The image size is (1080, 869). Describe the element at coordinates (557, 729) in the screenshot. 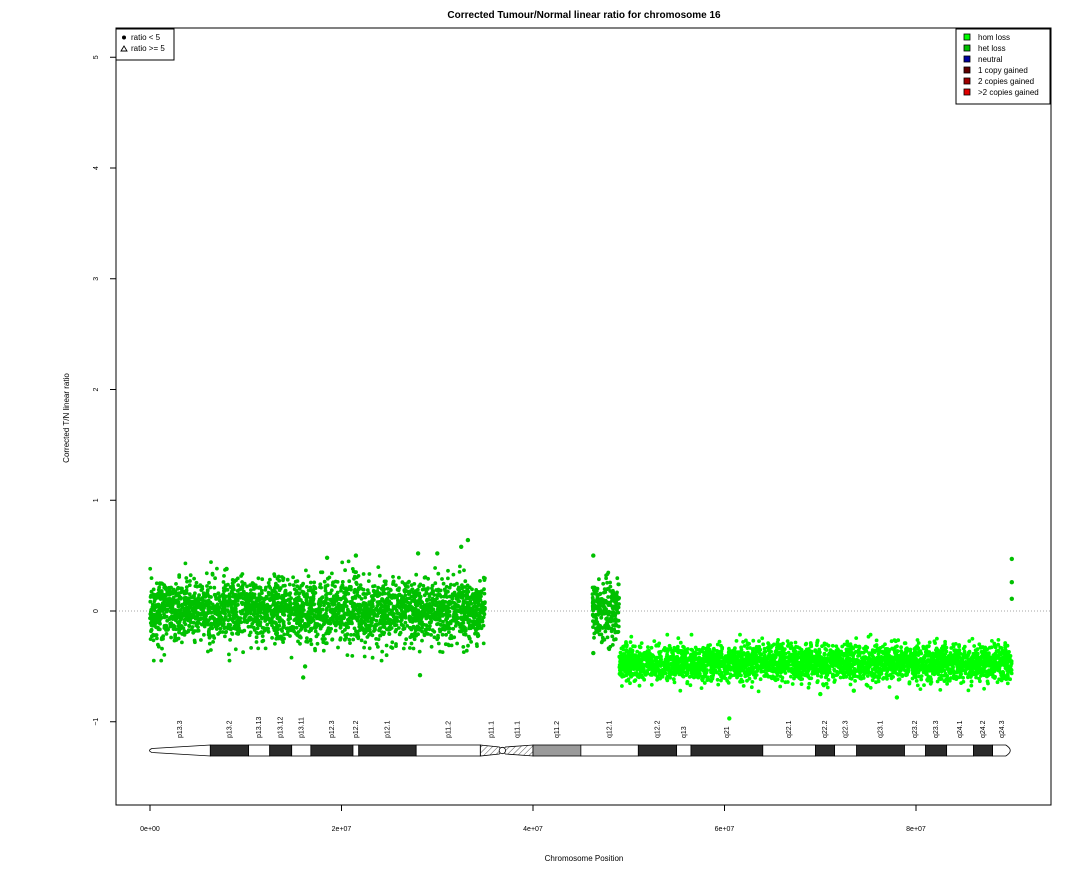

I see `ideogram-band-label: q11.2` at that location.